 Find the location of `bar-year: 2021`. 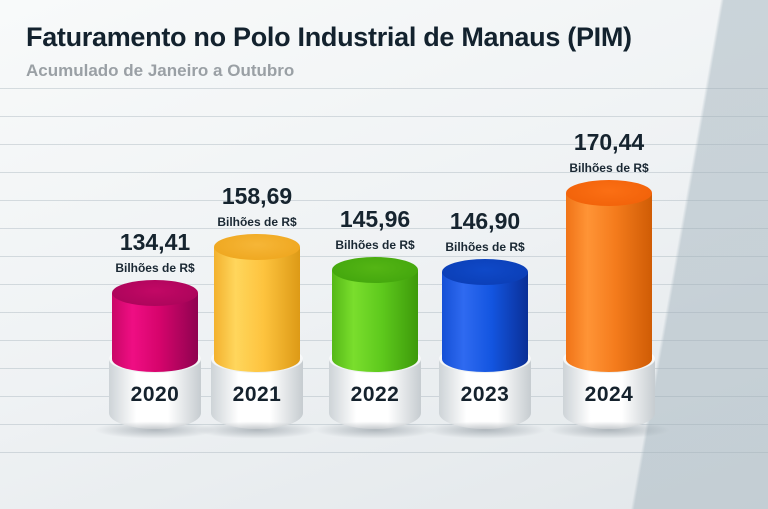

bar-year: 2021 is located at coordinates (257, 394).